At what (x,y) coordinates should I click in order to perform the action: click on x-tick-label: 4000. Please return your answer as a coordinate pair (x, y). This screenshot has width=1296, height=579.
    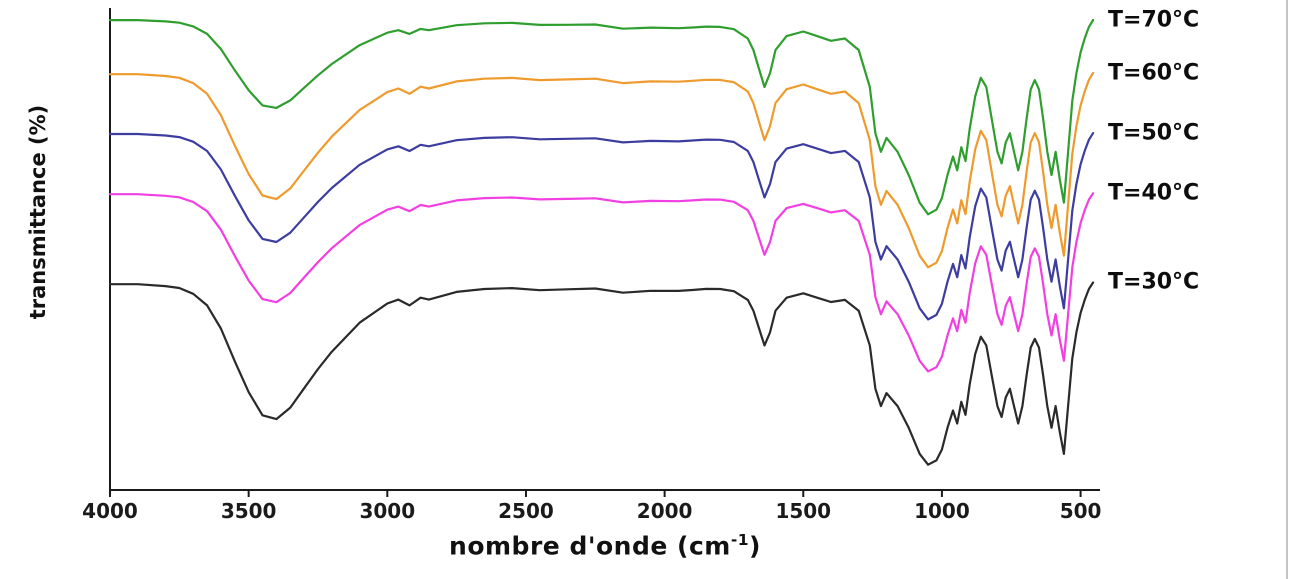
    Looking at the image, I should click on (110, 511).